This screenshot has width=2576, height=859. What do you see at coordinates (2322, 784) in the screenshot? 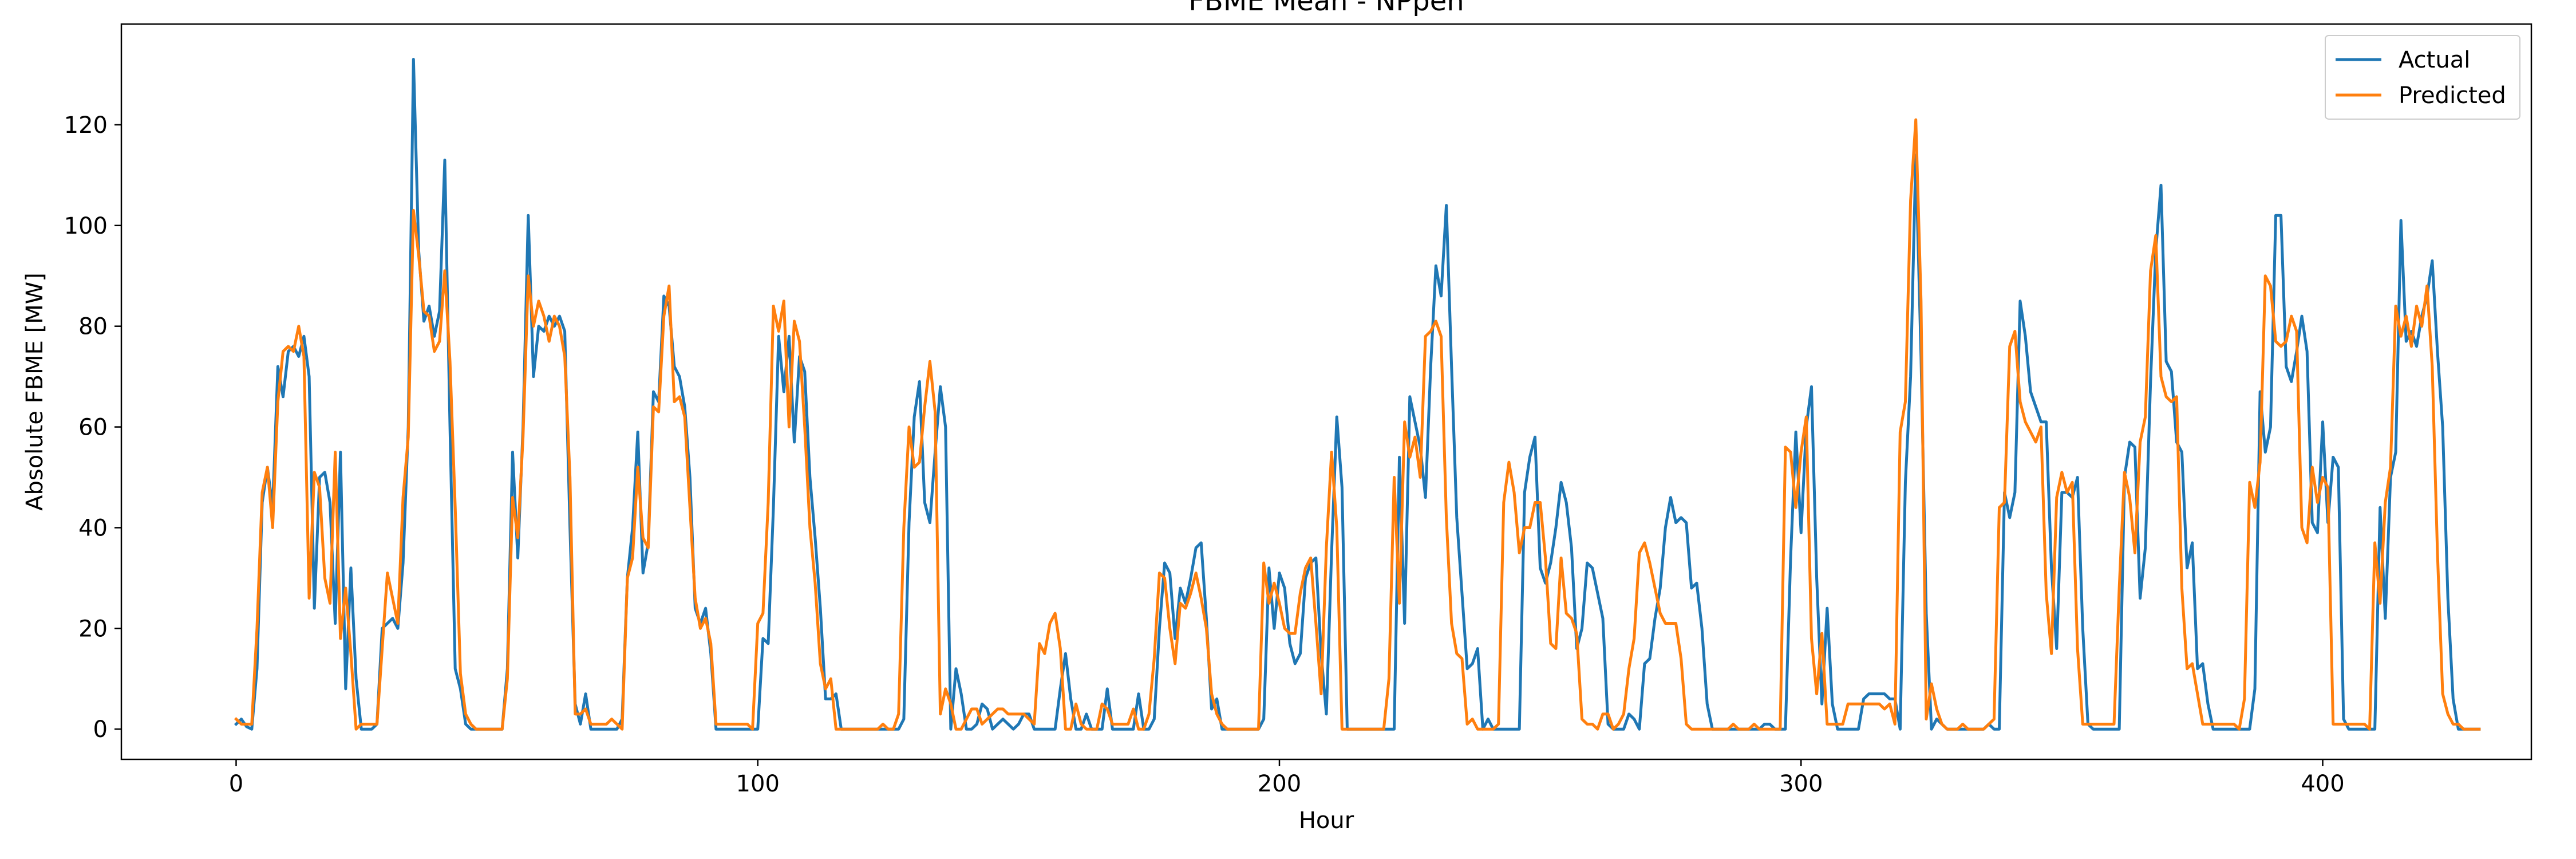
I see `x-tick-label: 400` at bounding box center [2322, 784].